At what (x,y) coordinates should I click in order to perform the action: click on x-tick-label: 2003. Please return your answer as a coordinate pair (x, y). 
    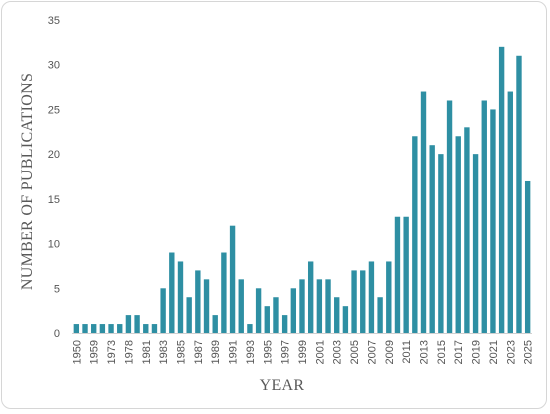
    Looking at the image, I should click on (338, 352).